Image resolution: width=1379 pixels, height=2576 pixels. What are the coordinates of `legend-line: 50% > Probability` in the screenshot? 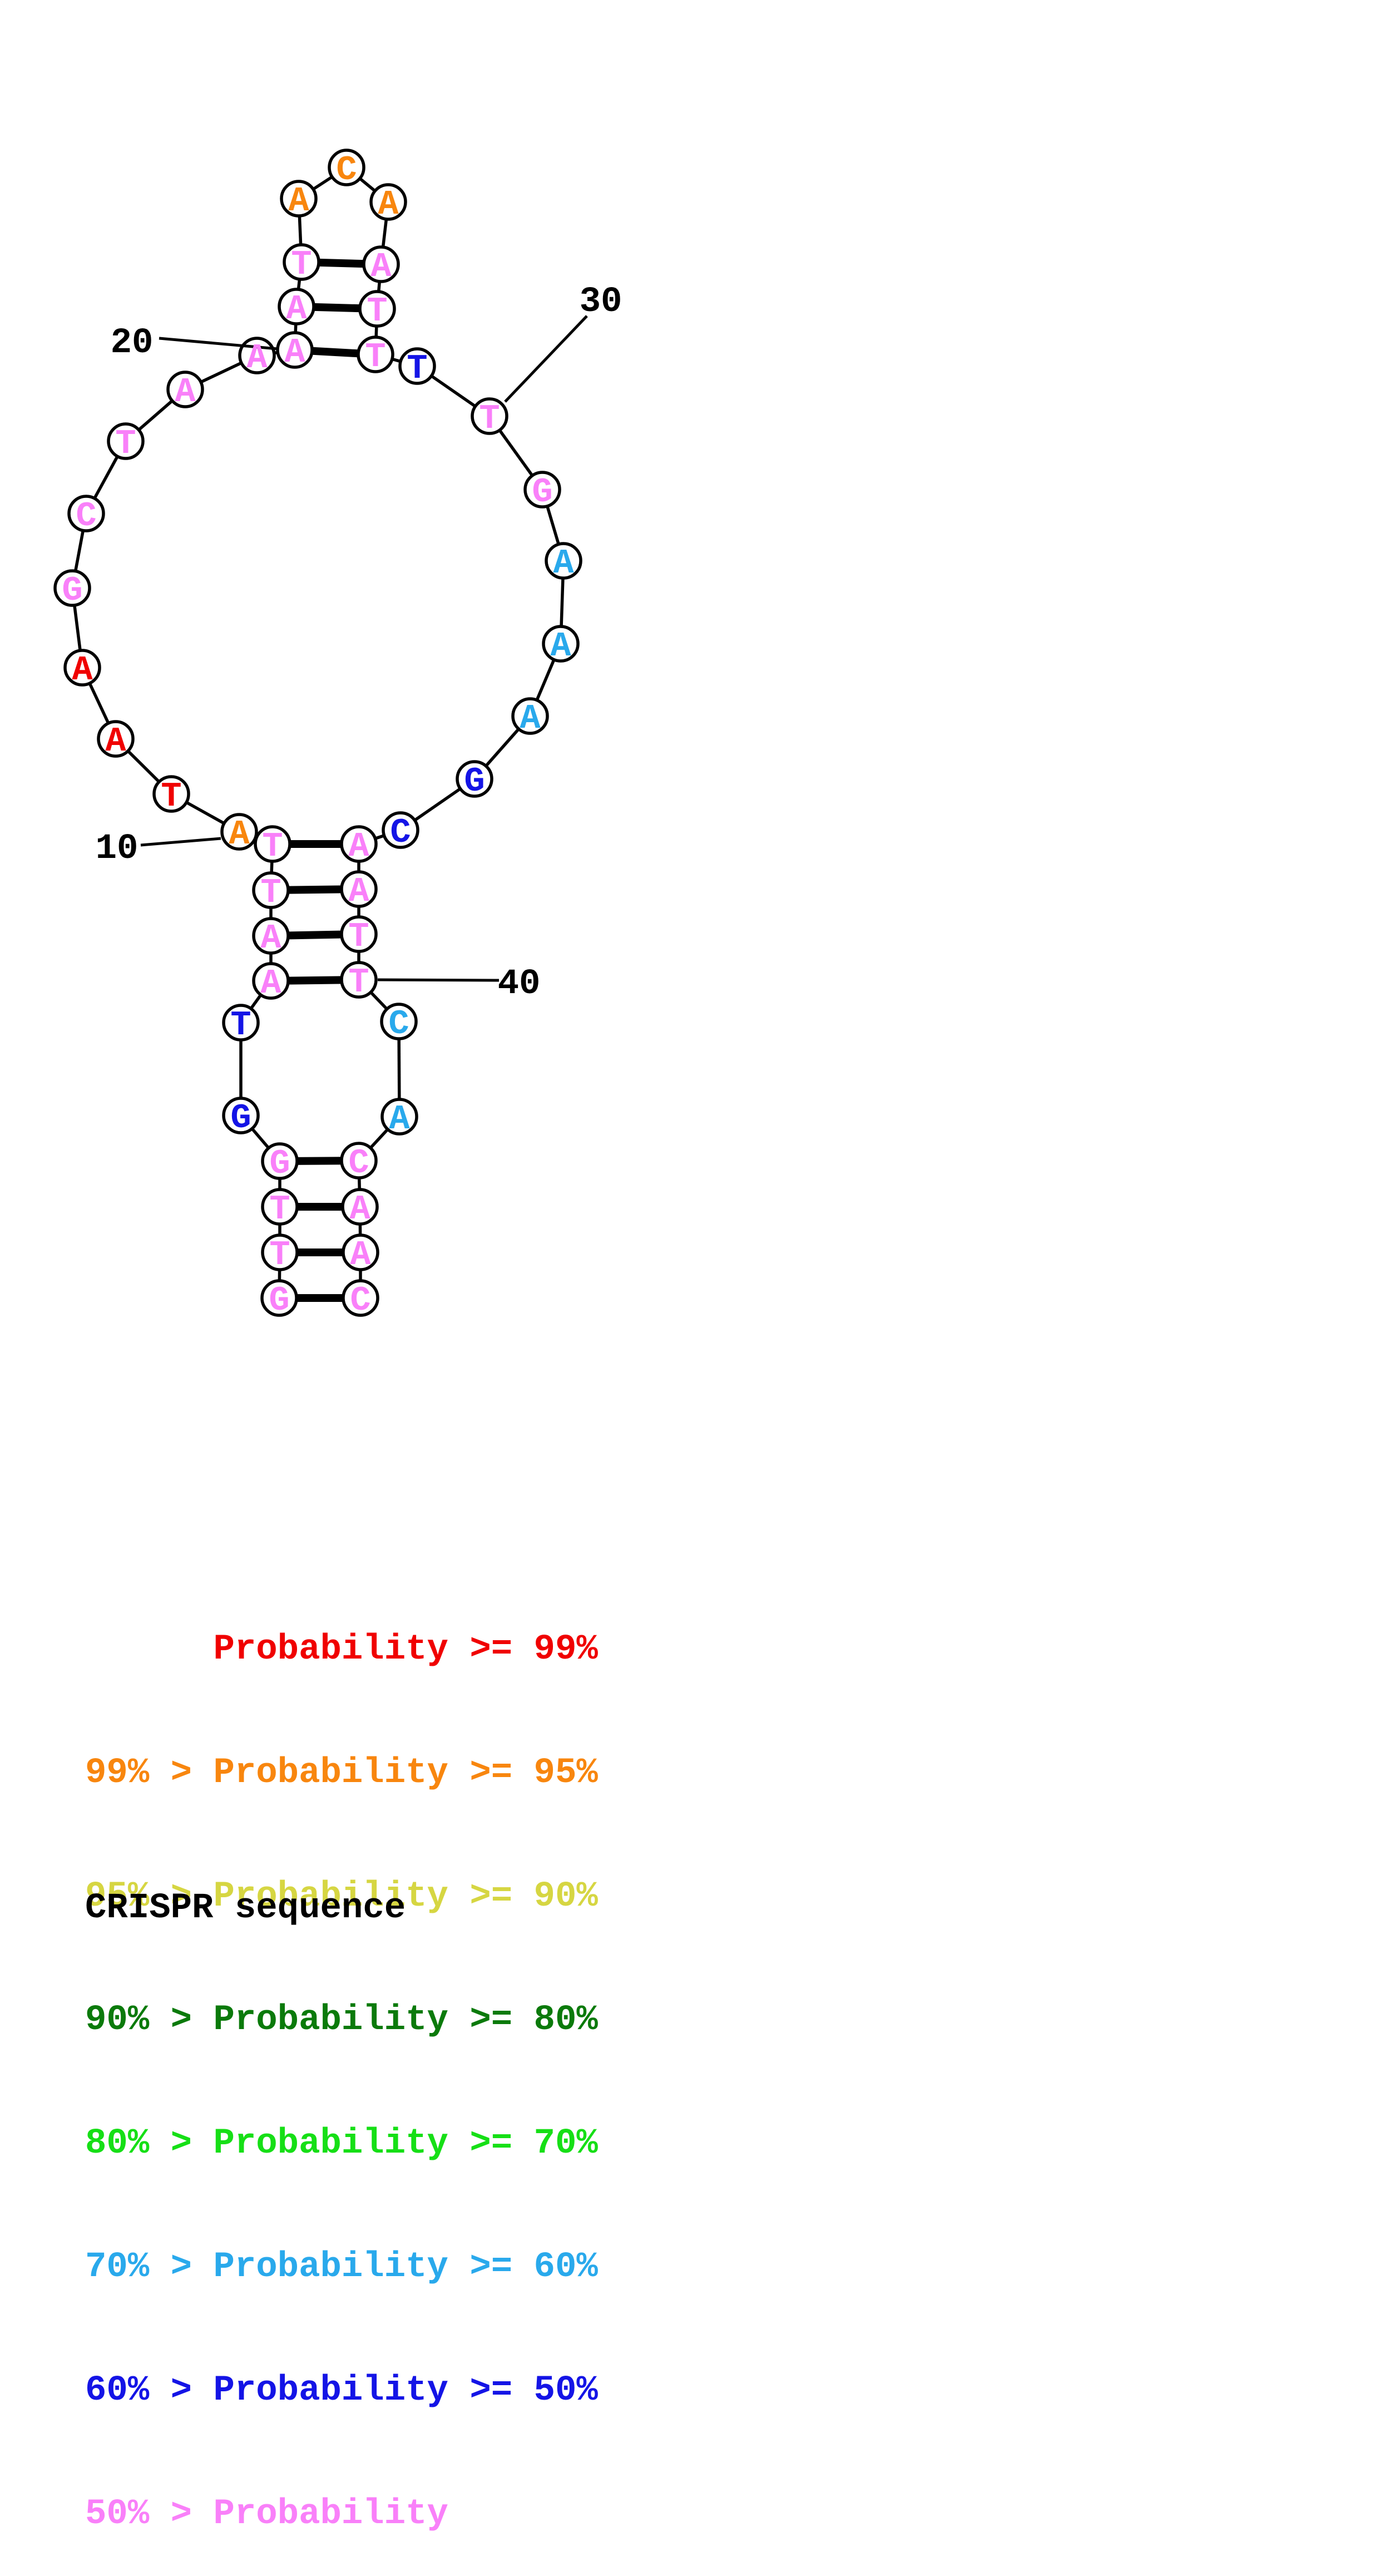 It's located at (266, 2514).